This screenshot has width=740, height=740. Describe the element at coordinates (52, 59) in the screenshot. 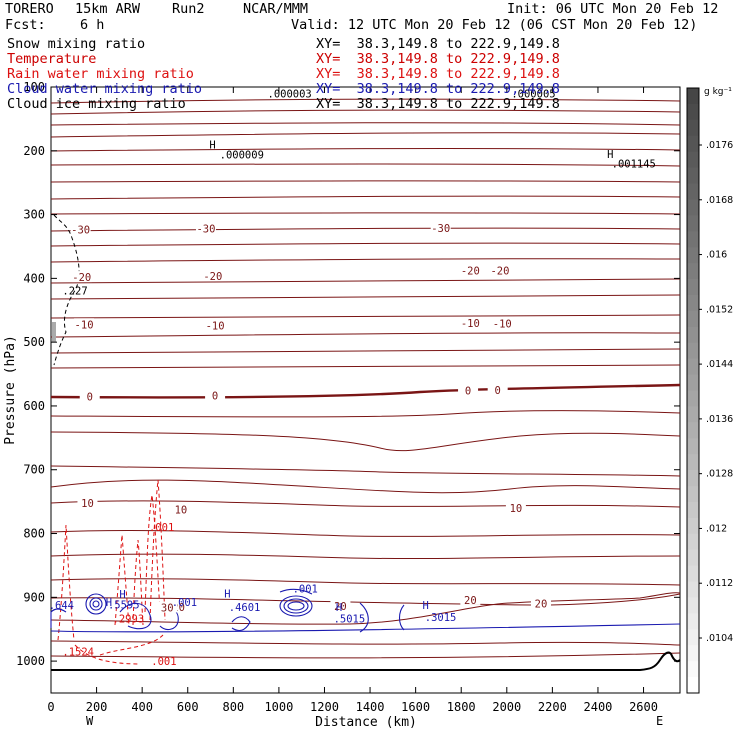

I see `field-name-temperature: Temperature` at that location.